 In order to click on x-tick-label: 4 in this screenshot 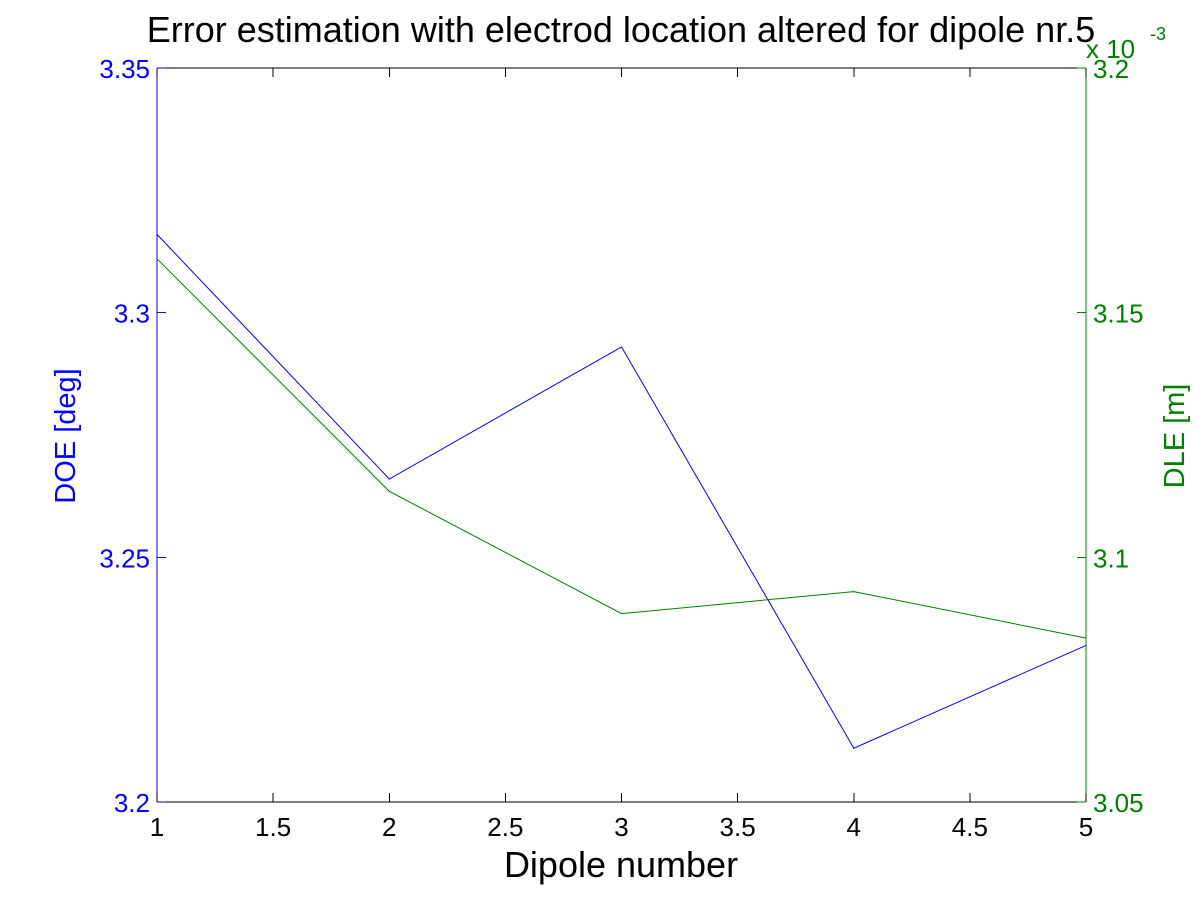, I will do `click(854, 827)`.